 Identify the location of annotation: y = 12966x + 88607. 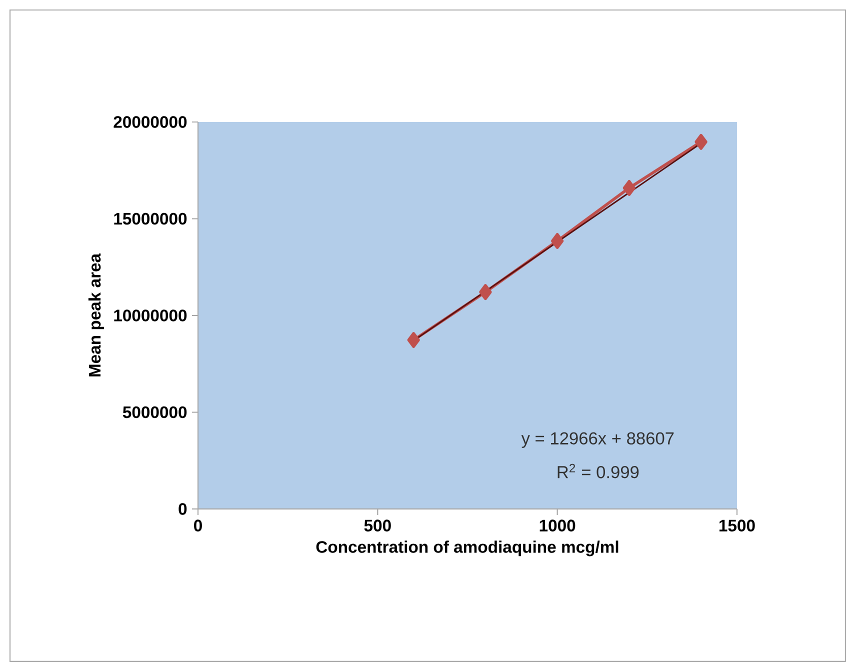
(597, 440).